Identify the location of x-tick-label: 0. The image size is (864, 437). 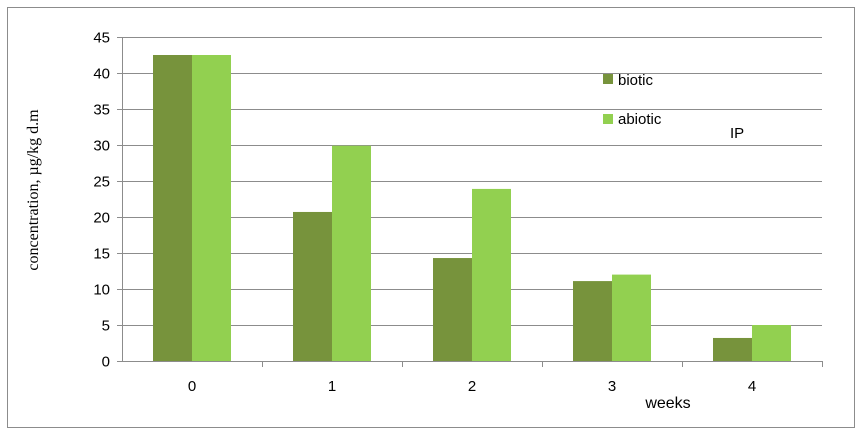
(192, 386).